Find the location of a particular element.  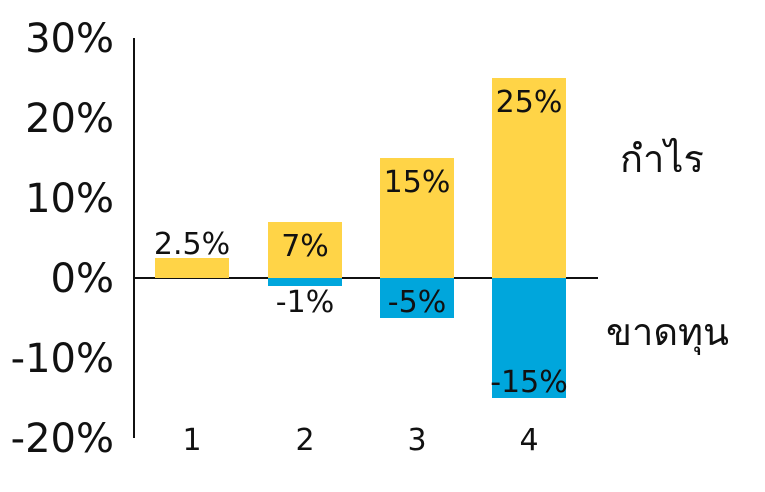

loss-annotation: ขาดทุน is located at coordinates (667, 332).